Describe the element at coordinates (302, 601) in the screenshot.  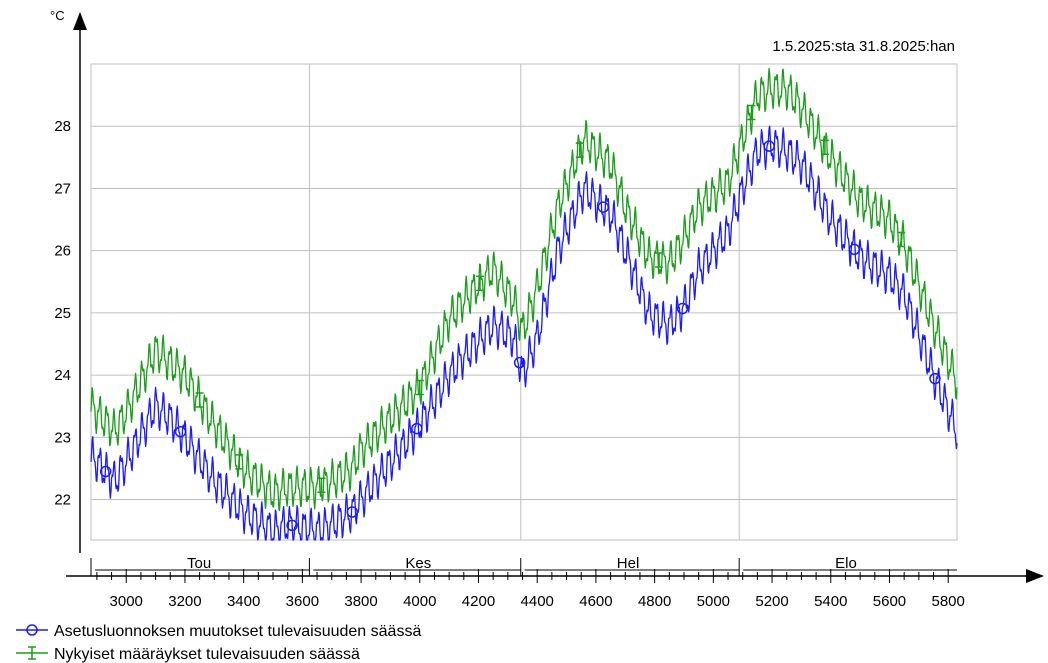
I see `x-tick-label: 3600` at that location.